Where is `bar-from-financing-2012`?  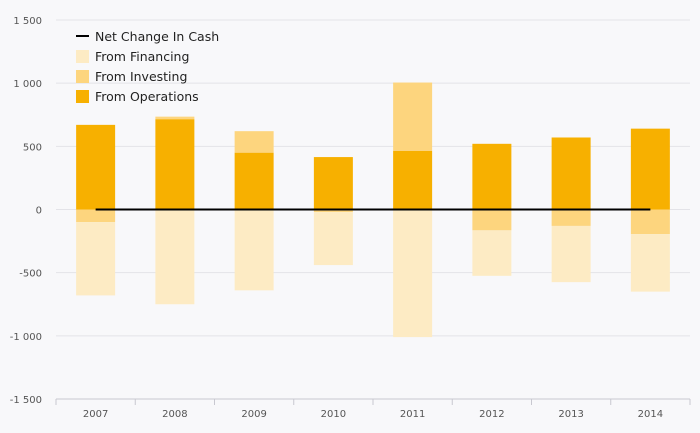
bar-from-financing-2012 is located at coordinates (492, 253).